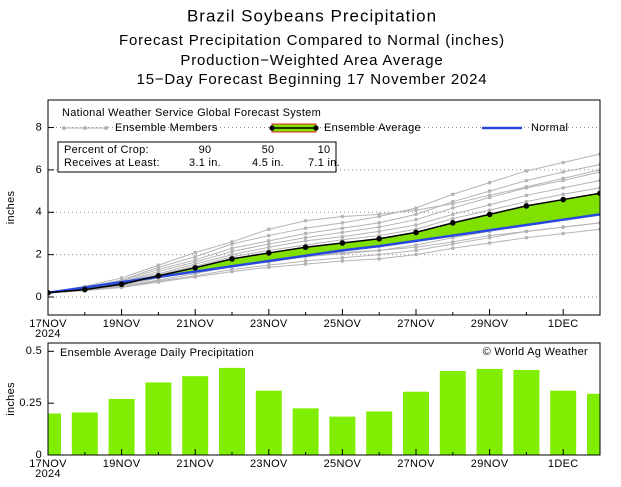 Image resolution: width=621 pixels, height=487 pixels. What do you see at coordinates (39, 170) in the screenshot?
I see `y-tick-label: 6` at bounding box center [39, 170].